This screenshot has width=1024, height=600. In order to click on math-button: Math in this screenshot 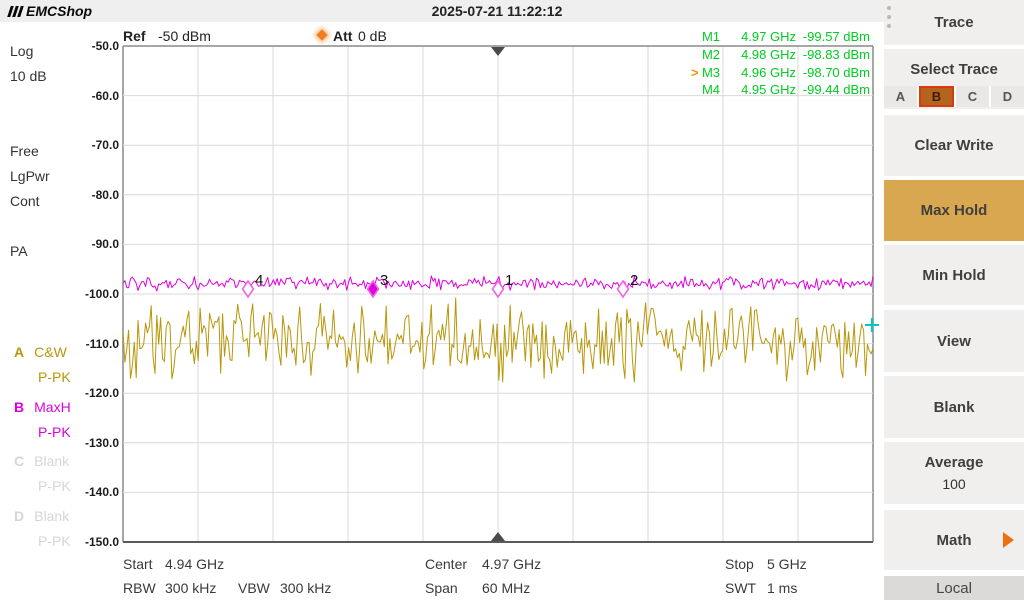, I will do `click(954, 540)`.